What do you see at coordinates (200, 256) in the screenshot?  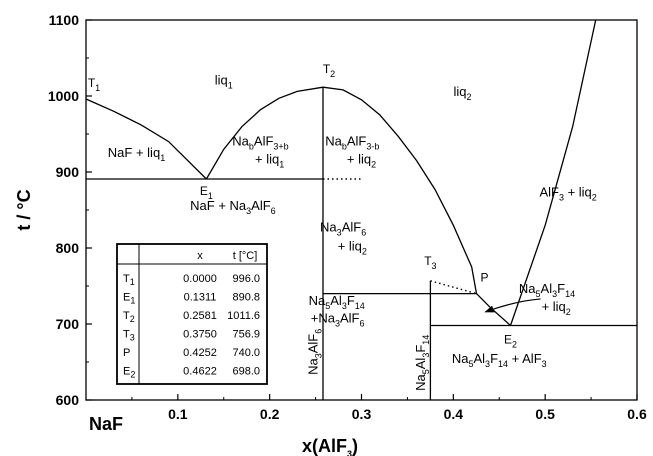 I see `table-header-x: x` at bounding box center [200, 256].